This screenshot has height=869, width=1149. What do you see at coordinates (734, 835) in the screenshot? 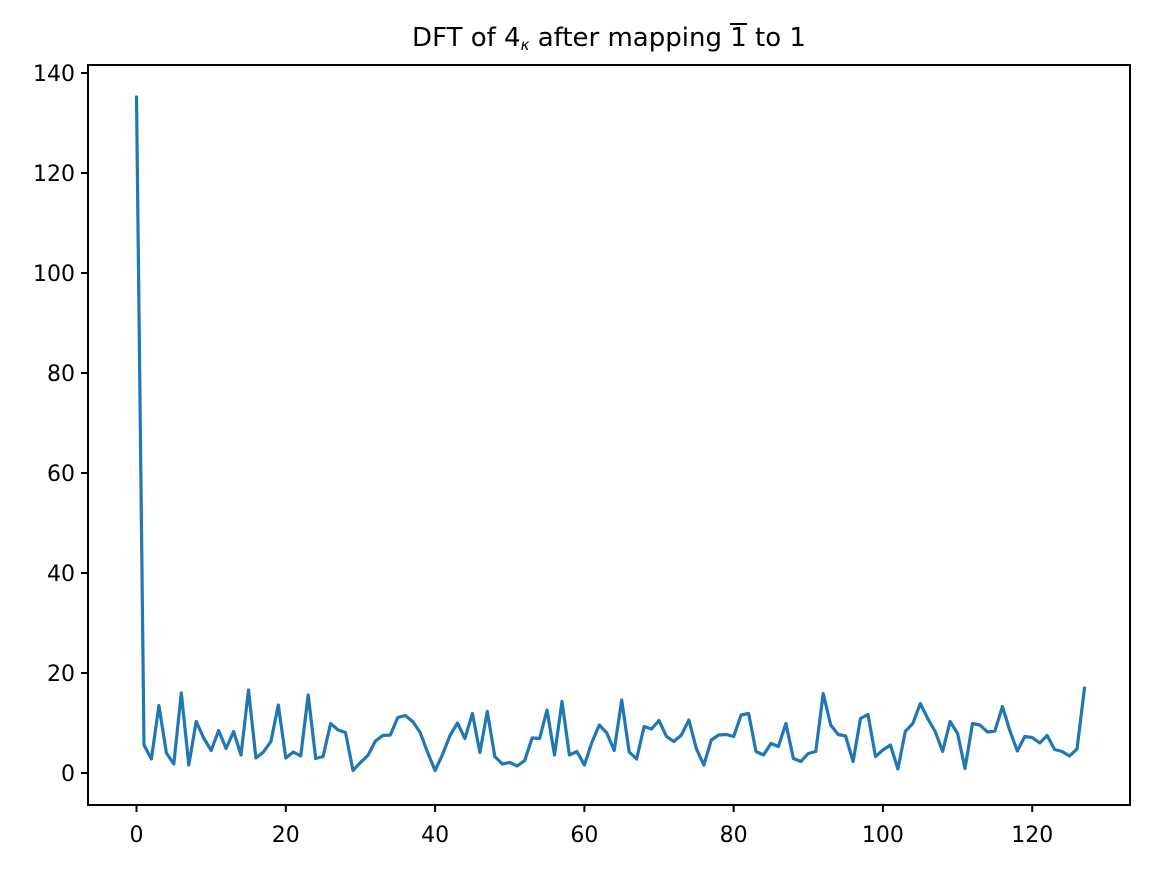
I see `x-tick-label: 80` at bounding box center [734, 835].